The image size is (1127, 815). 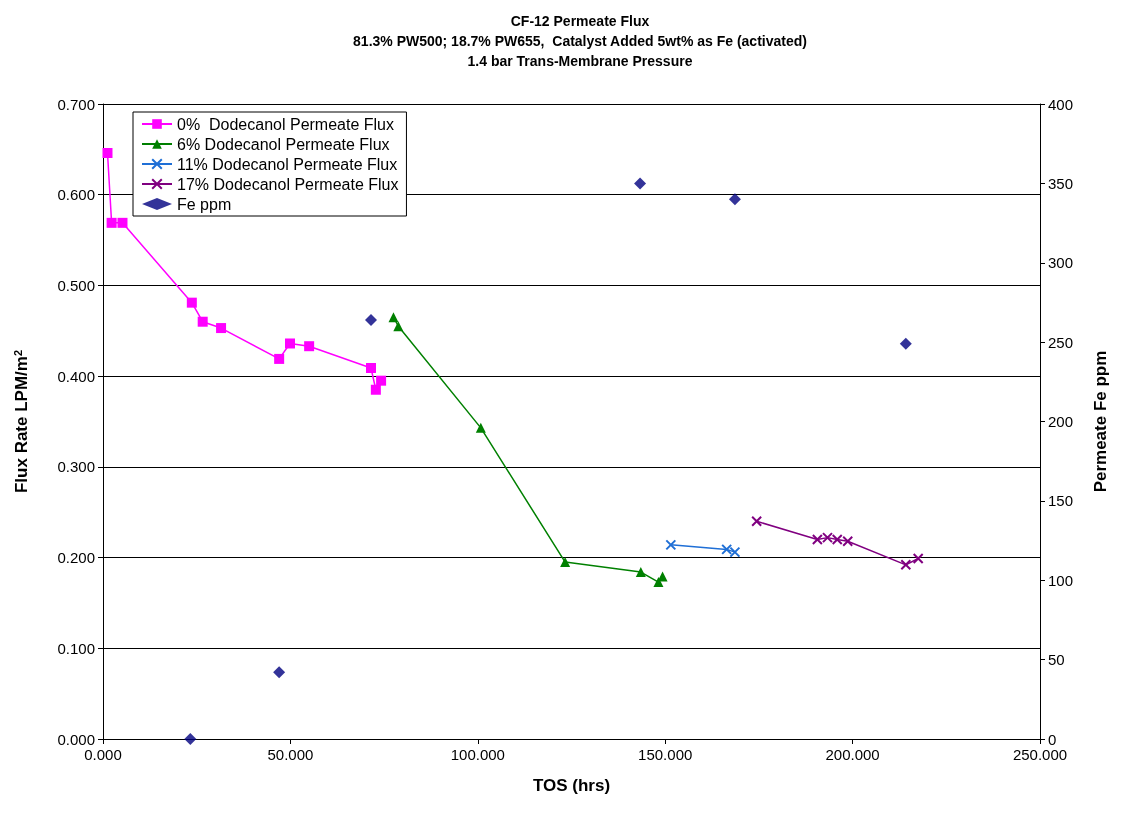 I want to click on y2-tick-label: 300, so click(x=1061, y=263).